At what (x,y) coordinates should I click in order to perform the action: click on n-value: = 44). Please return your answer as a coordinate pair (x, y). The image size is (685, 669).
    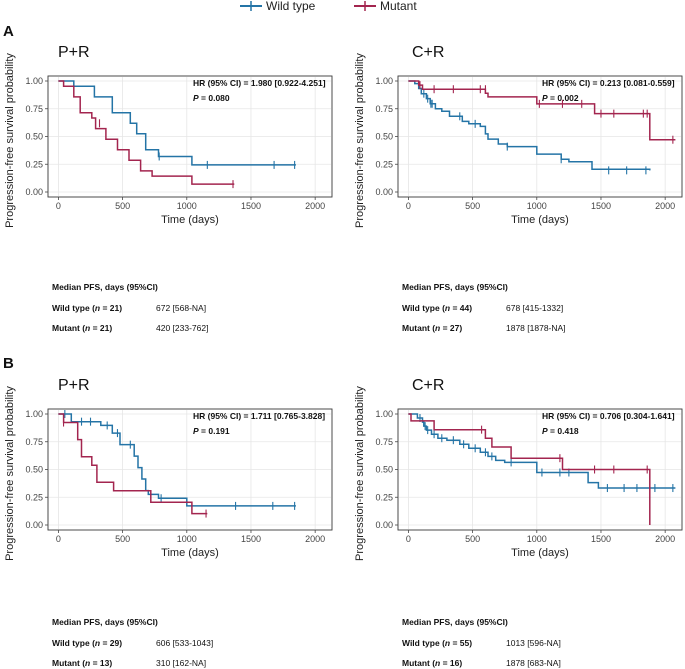
    Looking at the image, I should click on (461, 308).